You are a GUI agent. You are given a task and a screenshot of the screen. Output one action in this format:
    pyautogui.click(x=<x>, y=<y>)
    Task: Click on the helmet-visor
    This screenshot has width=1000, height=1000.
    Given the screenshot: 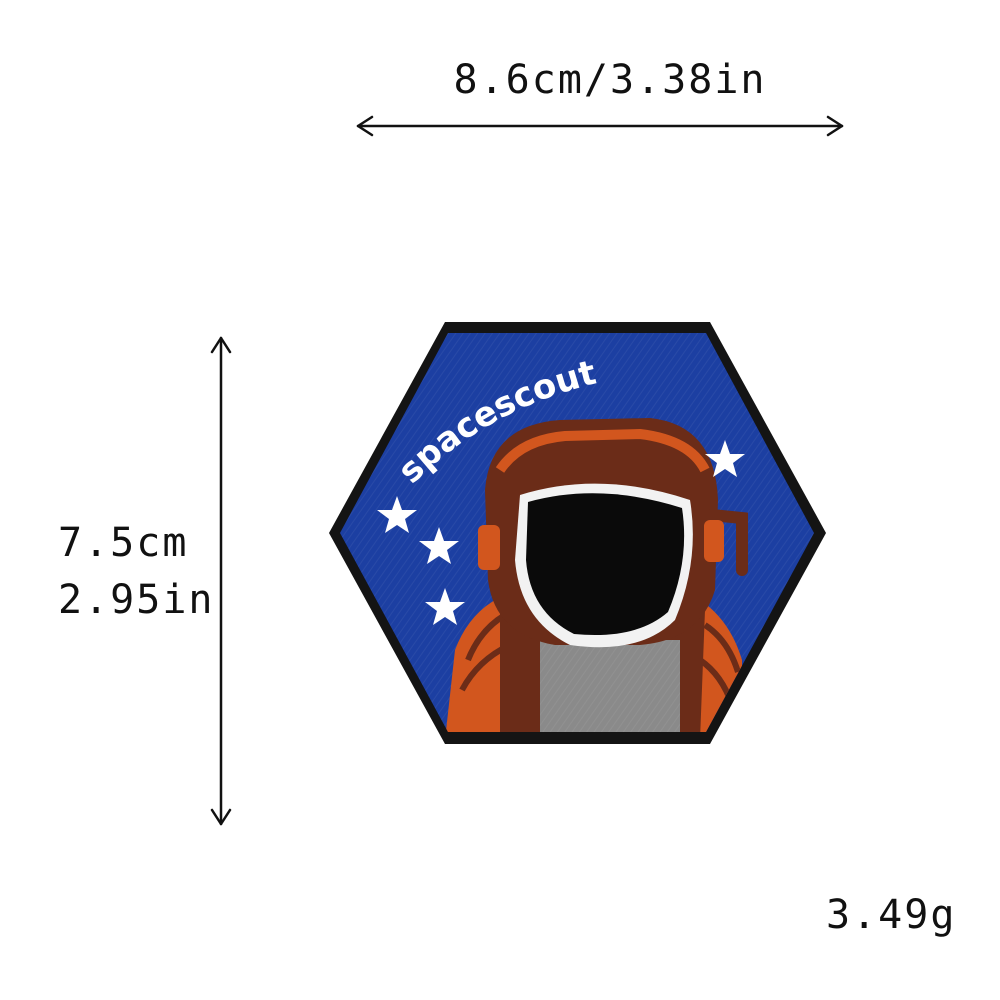 What is the action you would take?
    pyautogui.click(x=605, y=564)
    